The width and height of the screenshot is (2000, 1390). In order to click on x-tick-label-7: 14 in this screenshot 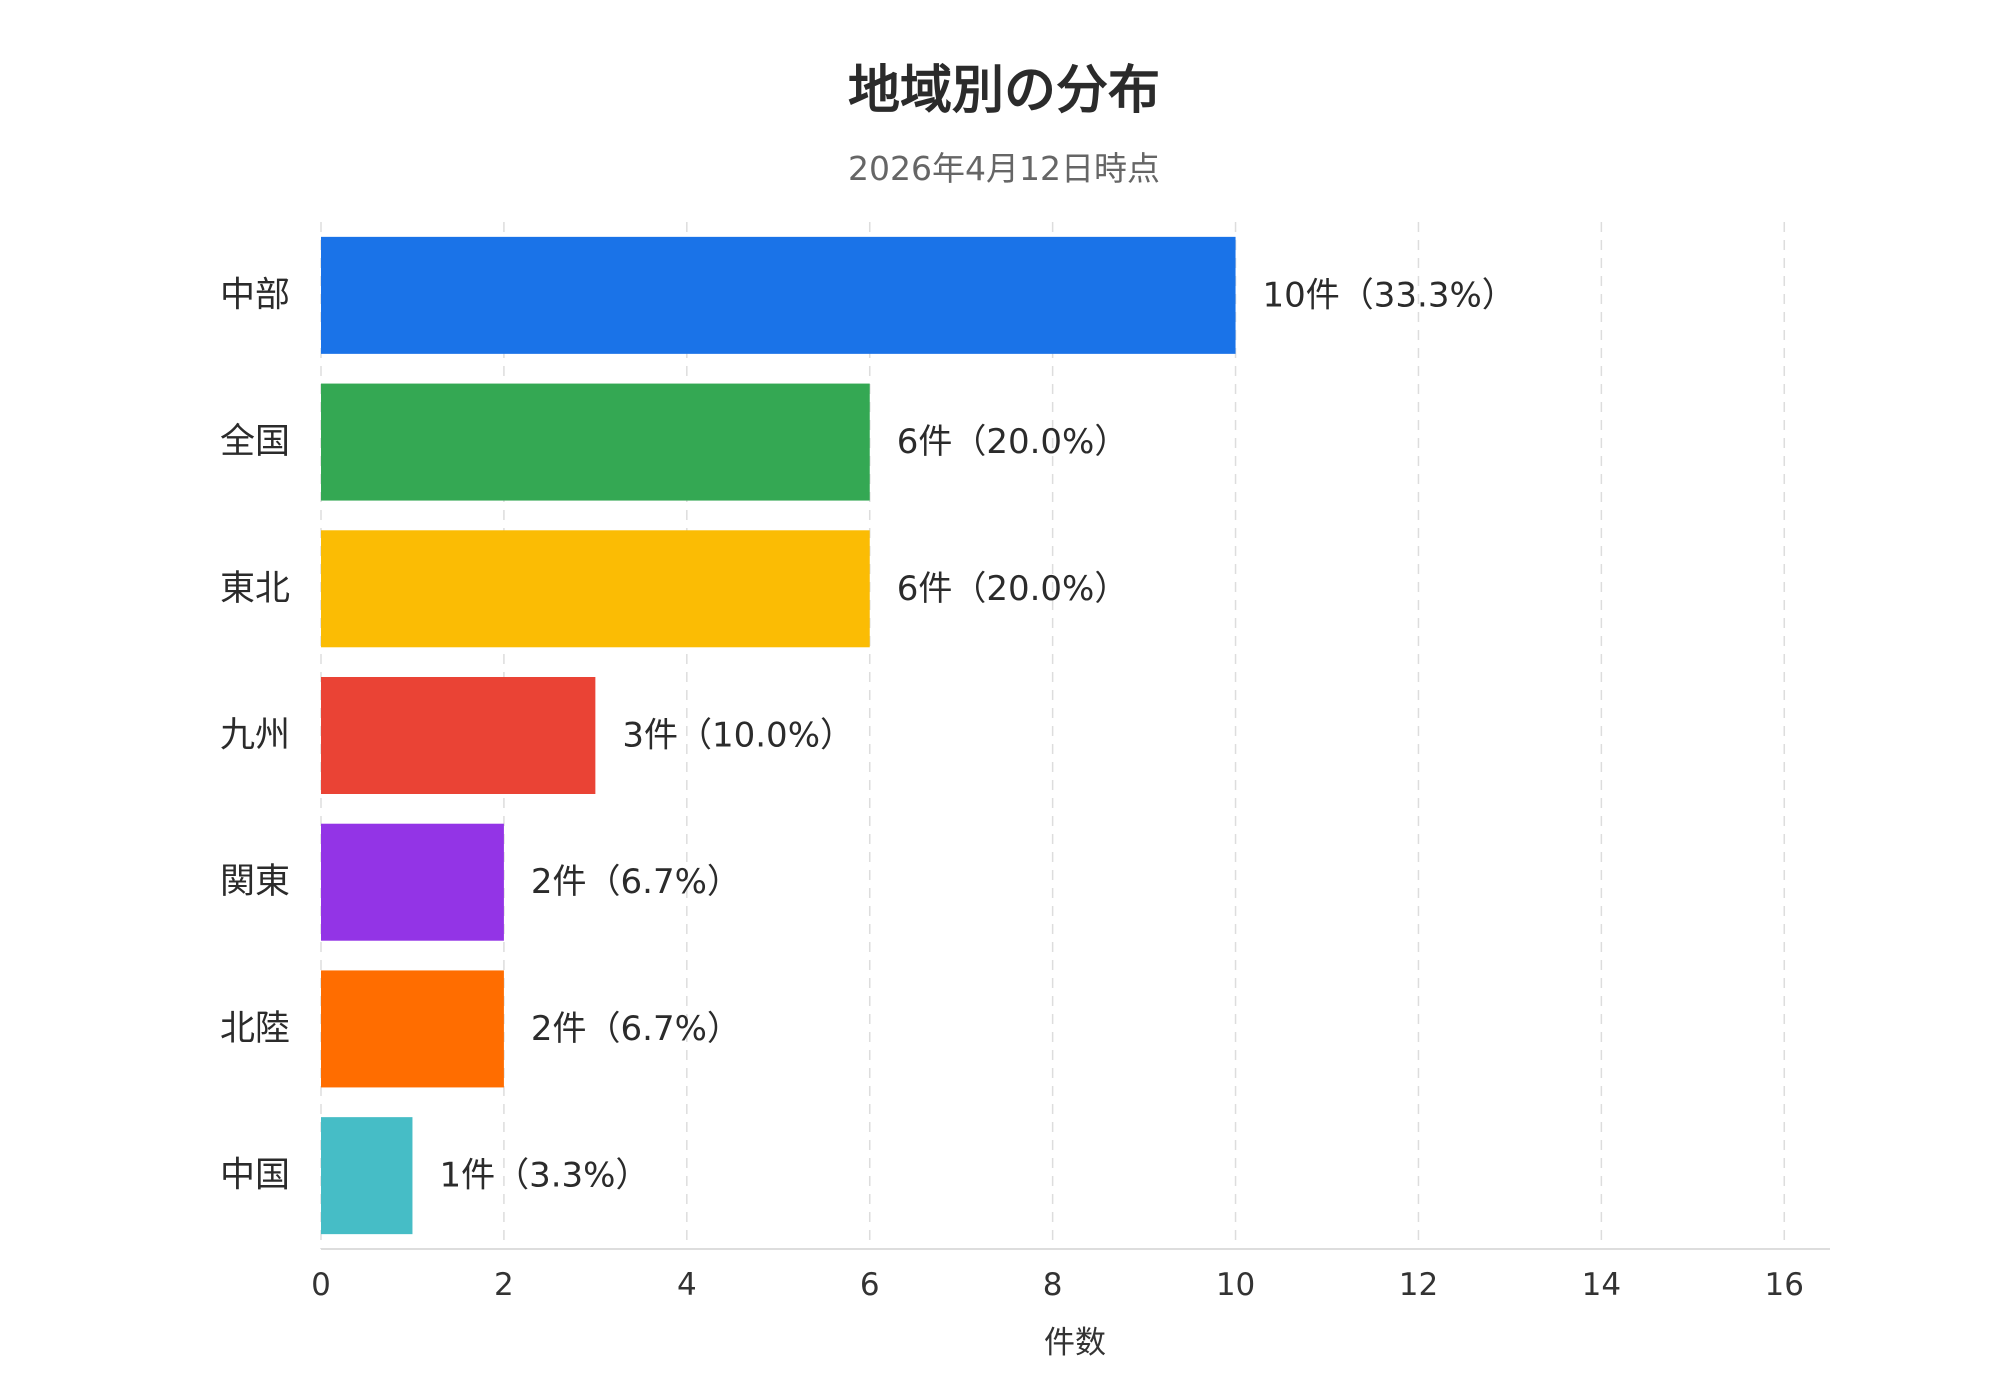, I will do `click(1601, 1285)`.